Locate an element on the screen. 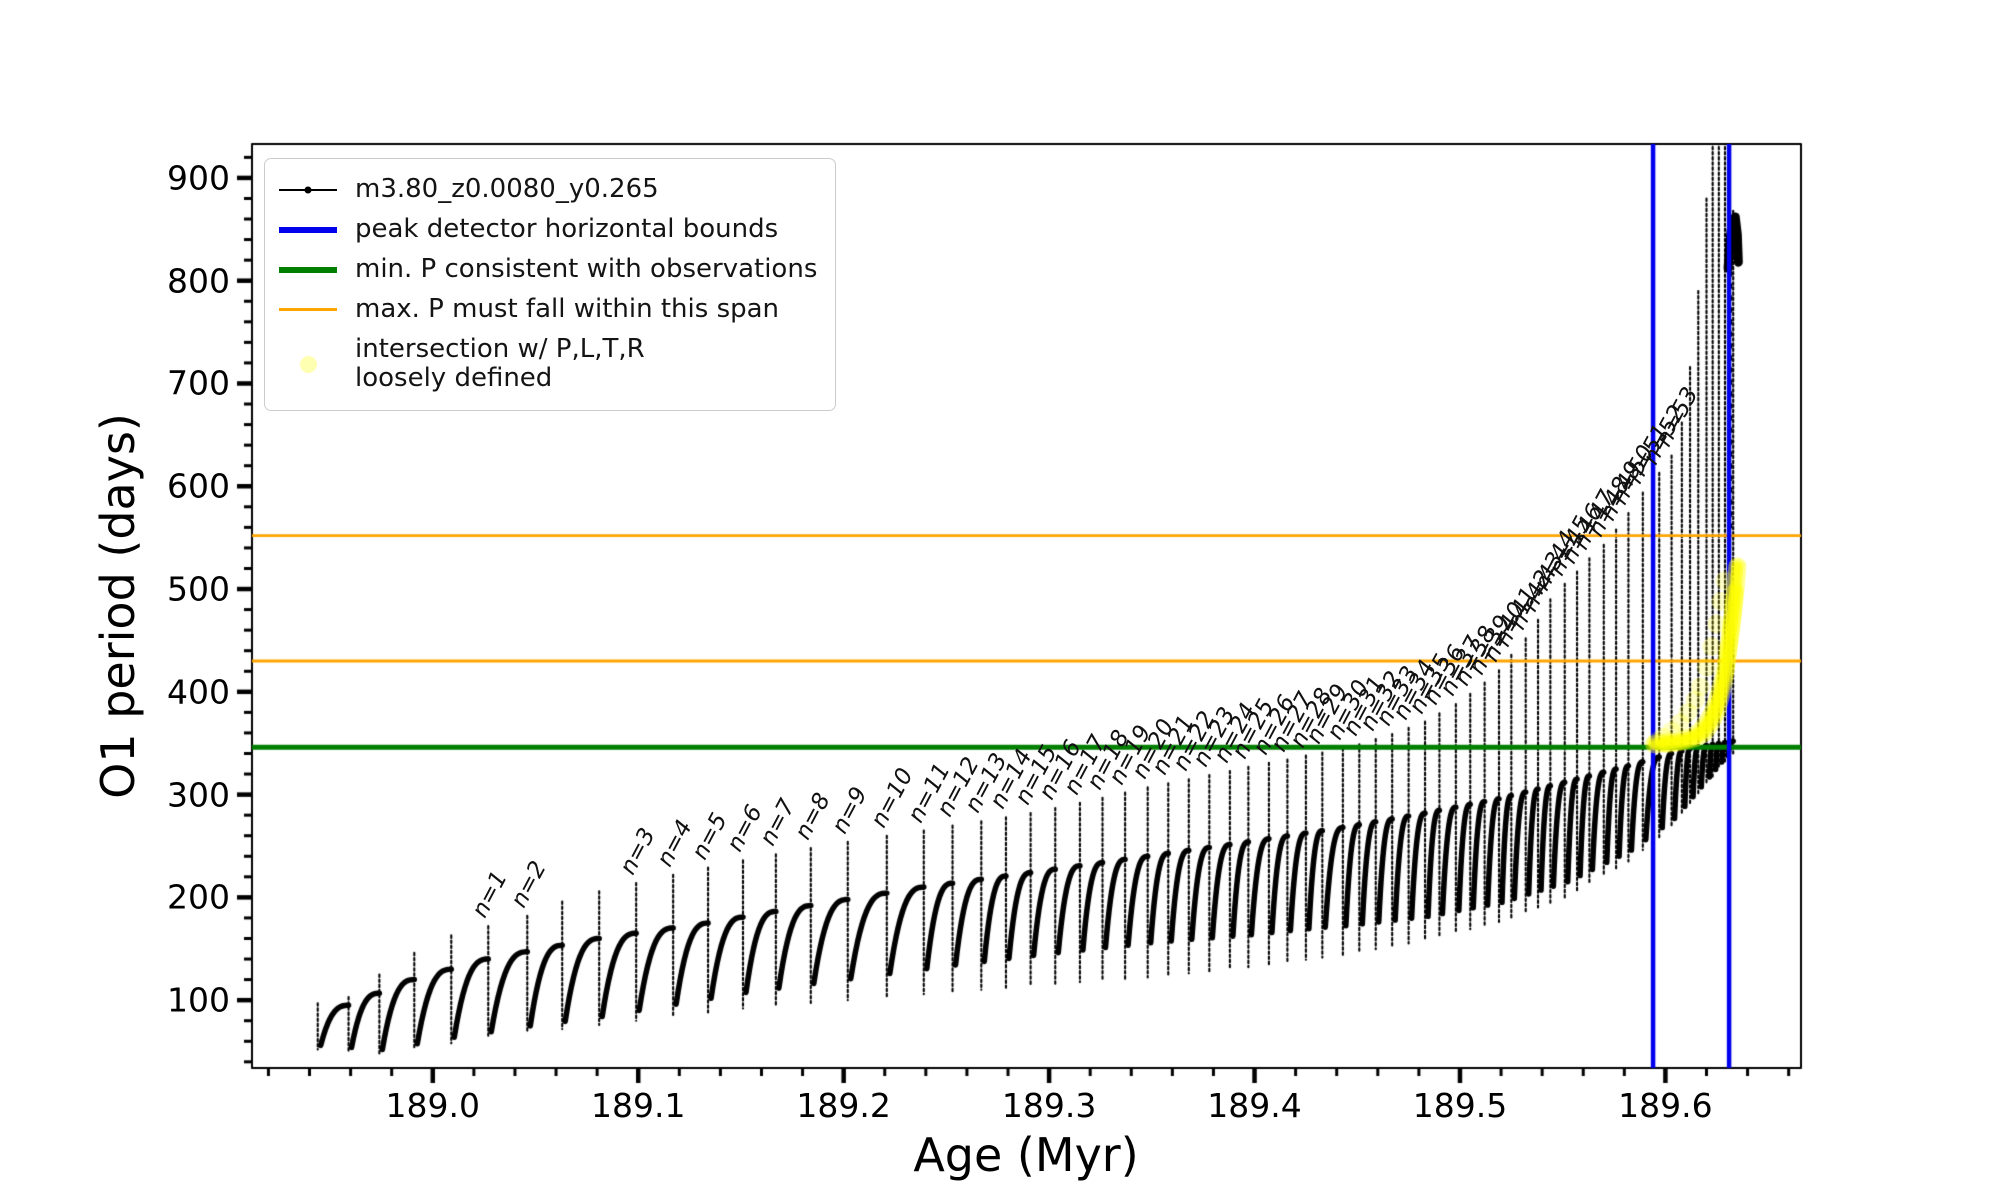  dot-marker-icon is located at coordinates (308, 190).